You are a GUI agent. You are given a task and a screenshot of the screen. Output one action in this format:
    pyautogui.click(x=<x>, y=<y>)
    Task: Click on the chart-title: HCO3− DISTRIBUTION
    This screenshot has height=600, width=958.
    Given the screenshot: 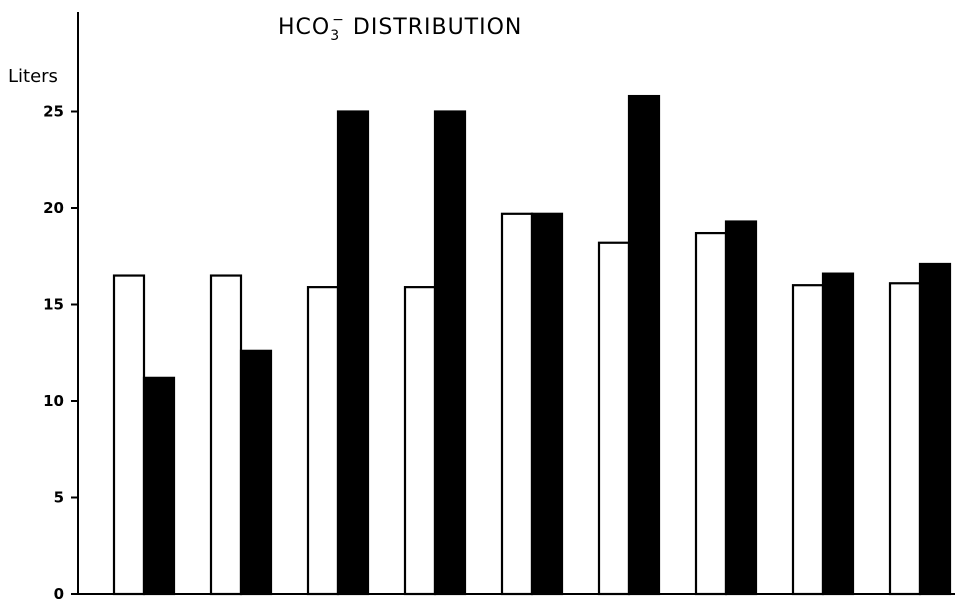 What is the action you would take?
    pyautogui.click(x=400, y=28)
    